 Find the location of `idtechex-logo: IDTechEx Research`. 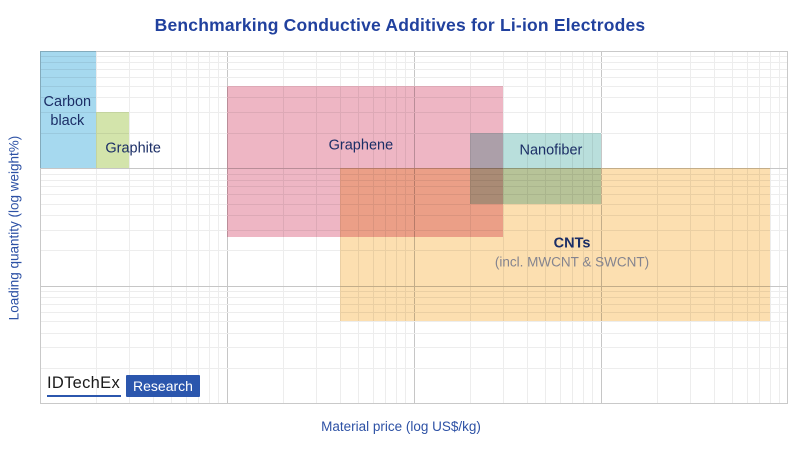

idtechex-logo: IDTechEx Research is located at coordinates (123, 385).